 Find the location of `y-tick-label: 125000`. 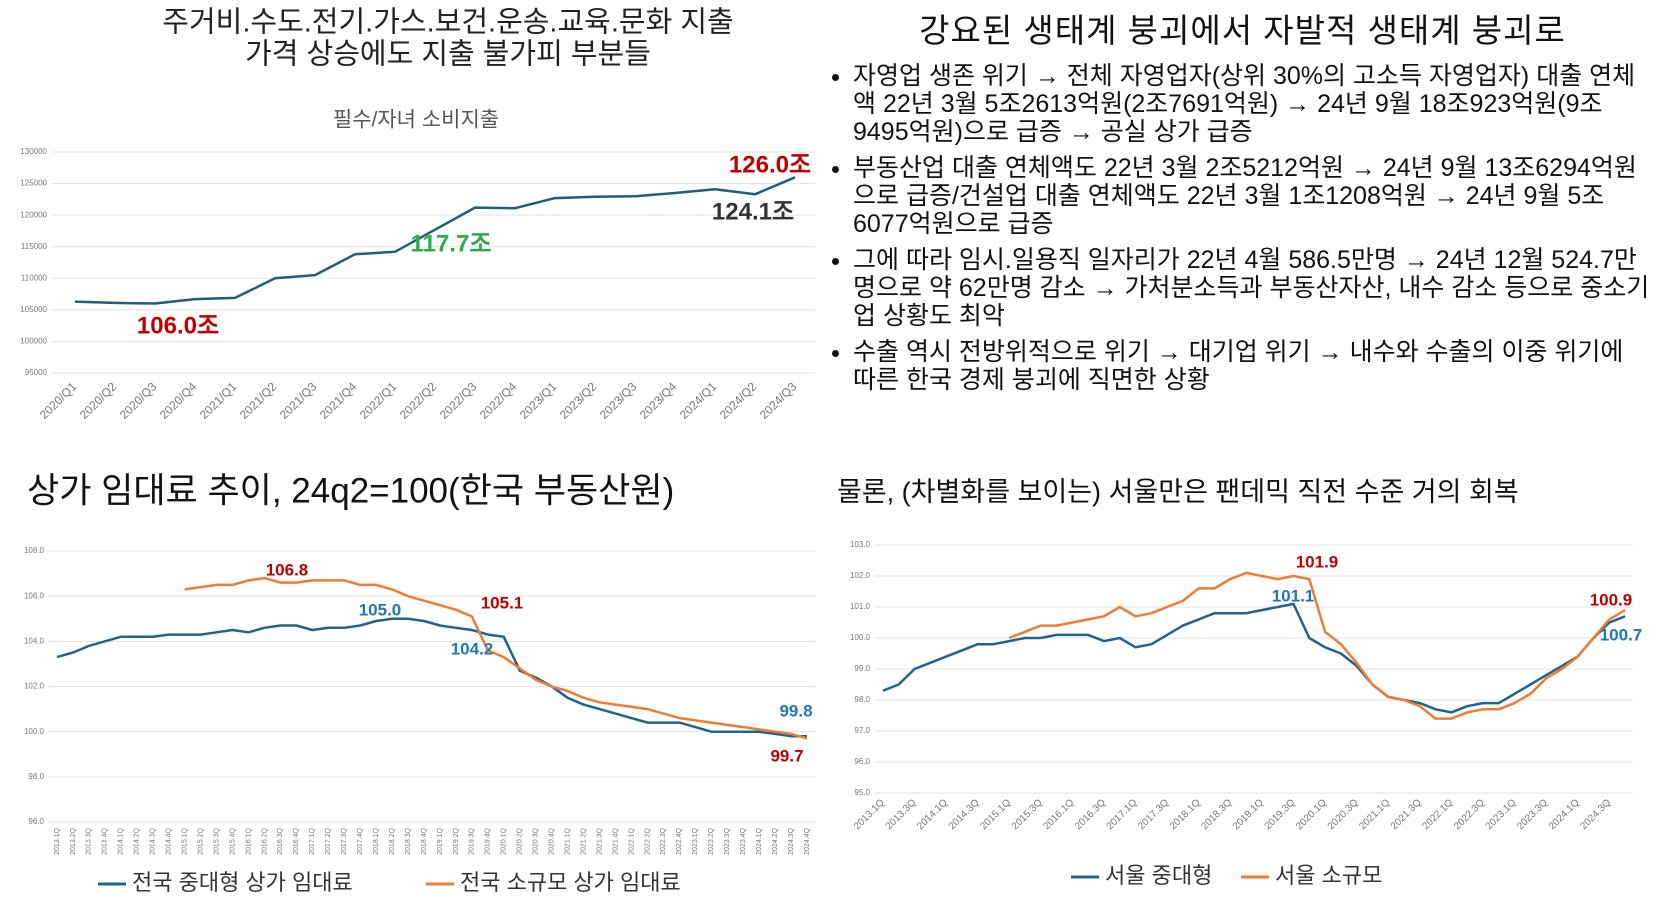

y-tick-label: 125000 is located at coordinates (33, 183).